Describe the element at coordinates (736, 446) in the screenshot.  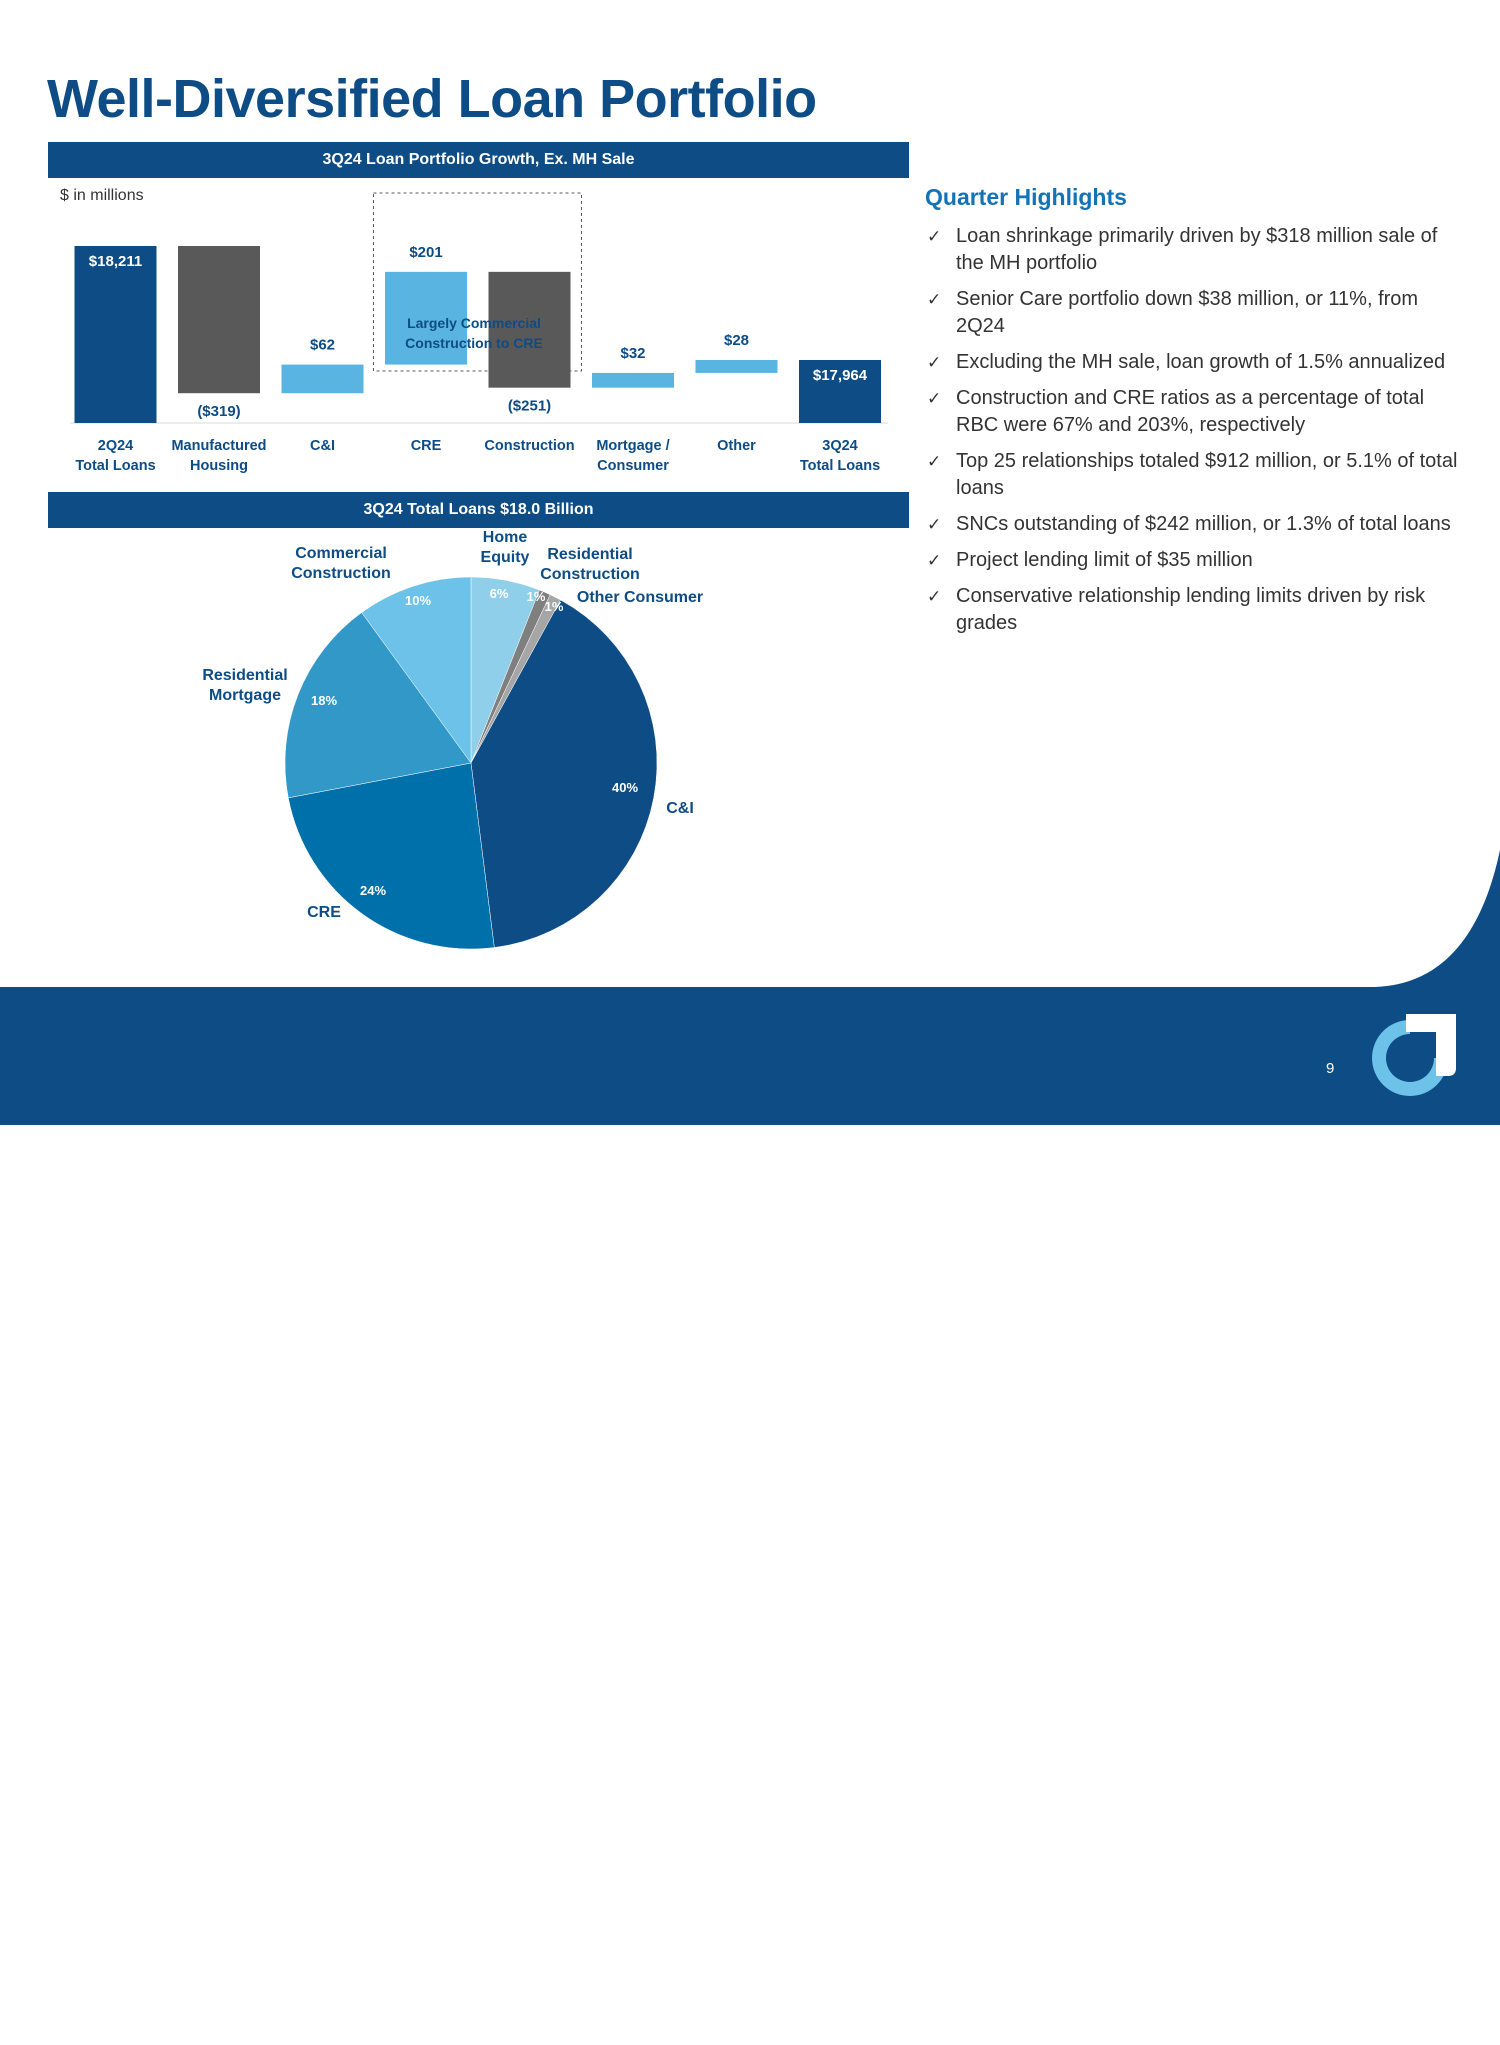
I see `category-label: Other` at that location.